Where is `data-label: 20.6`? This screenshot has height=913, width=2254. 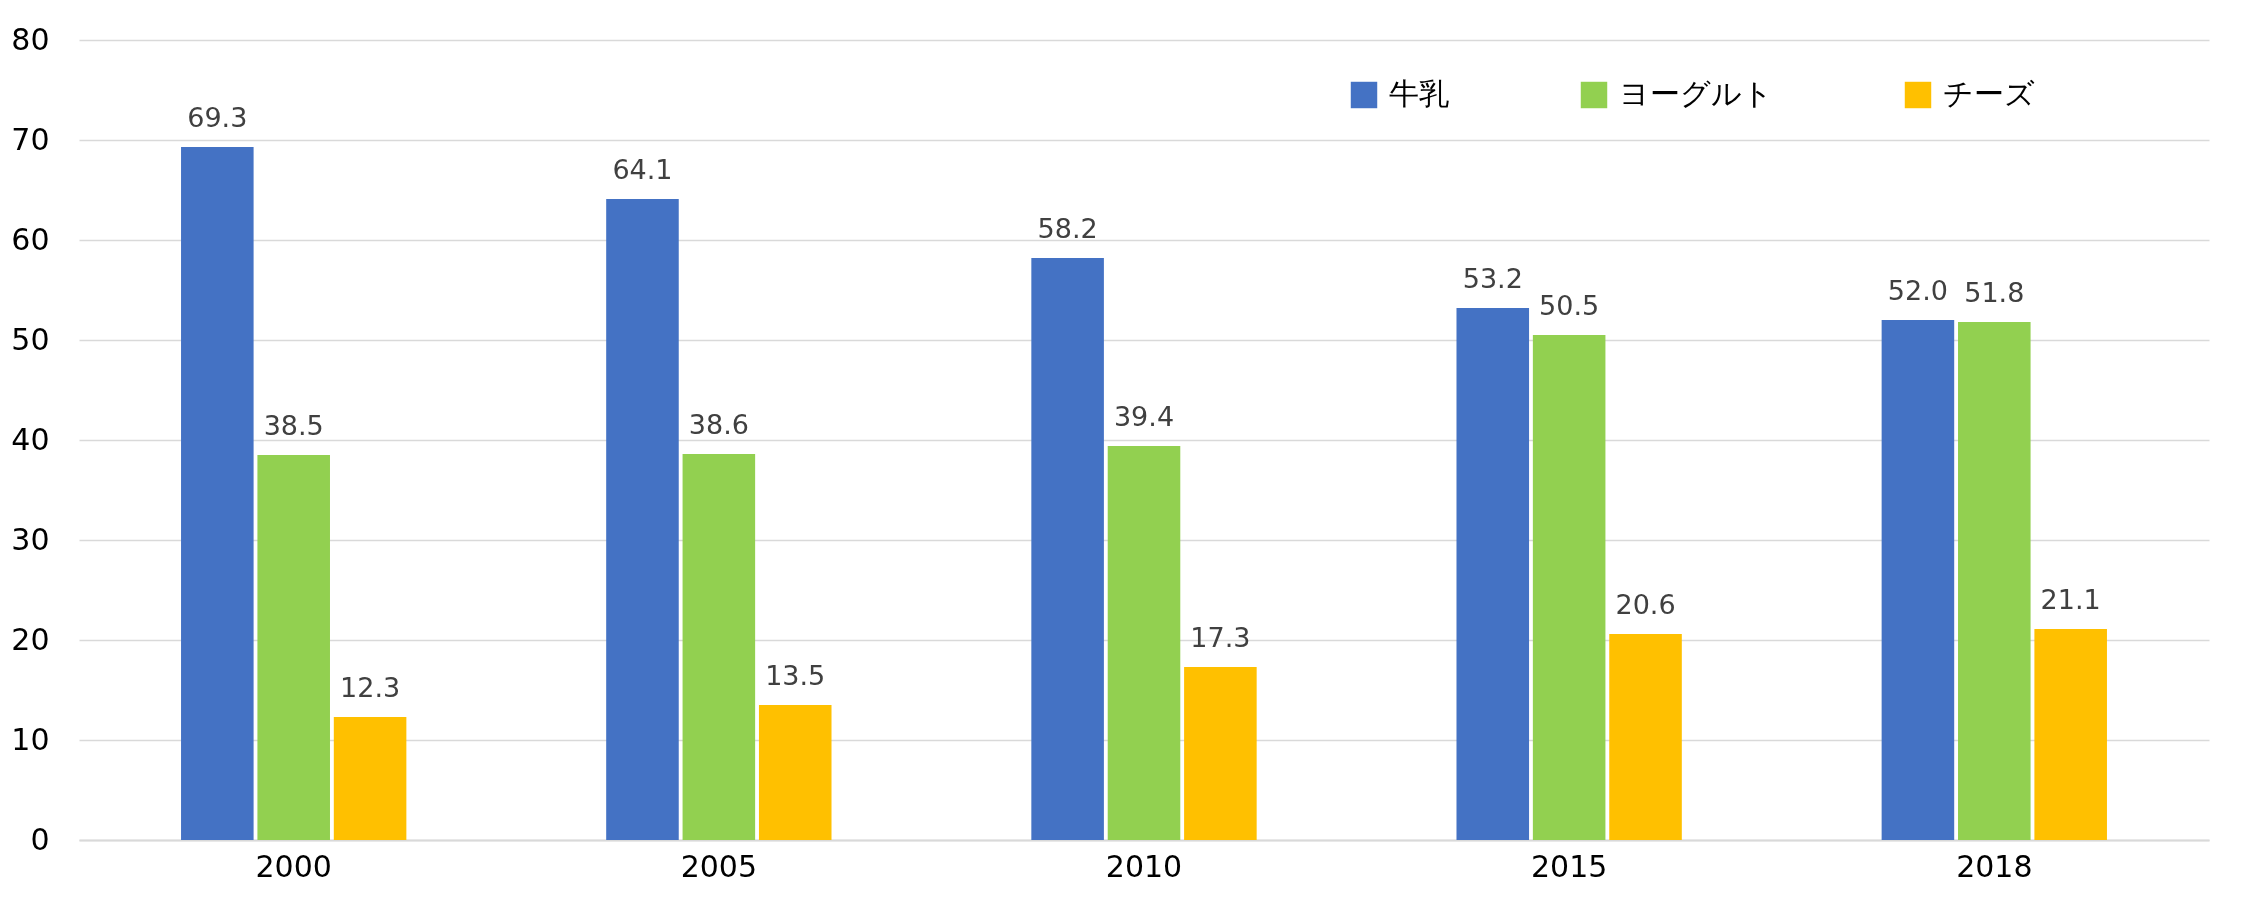 data-label: 20.6 is located at coordinates (1645, 604).